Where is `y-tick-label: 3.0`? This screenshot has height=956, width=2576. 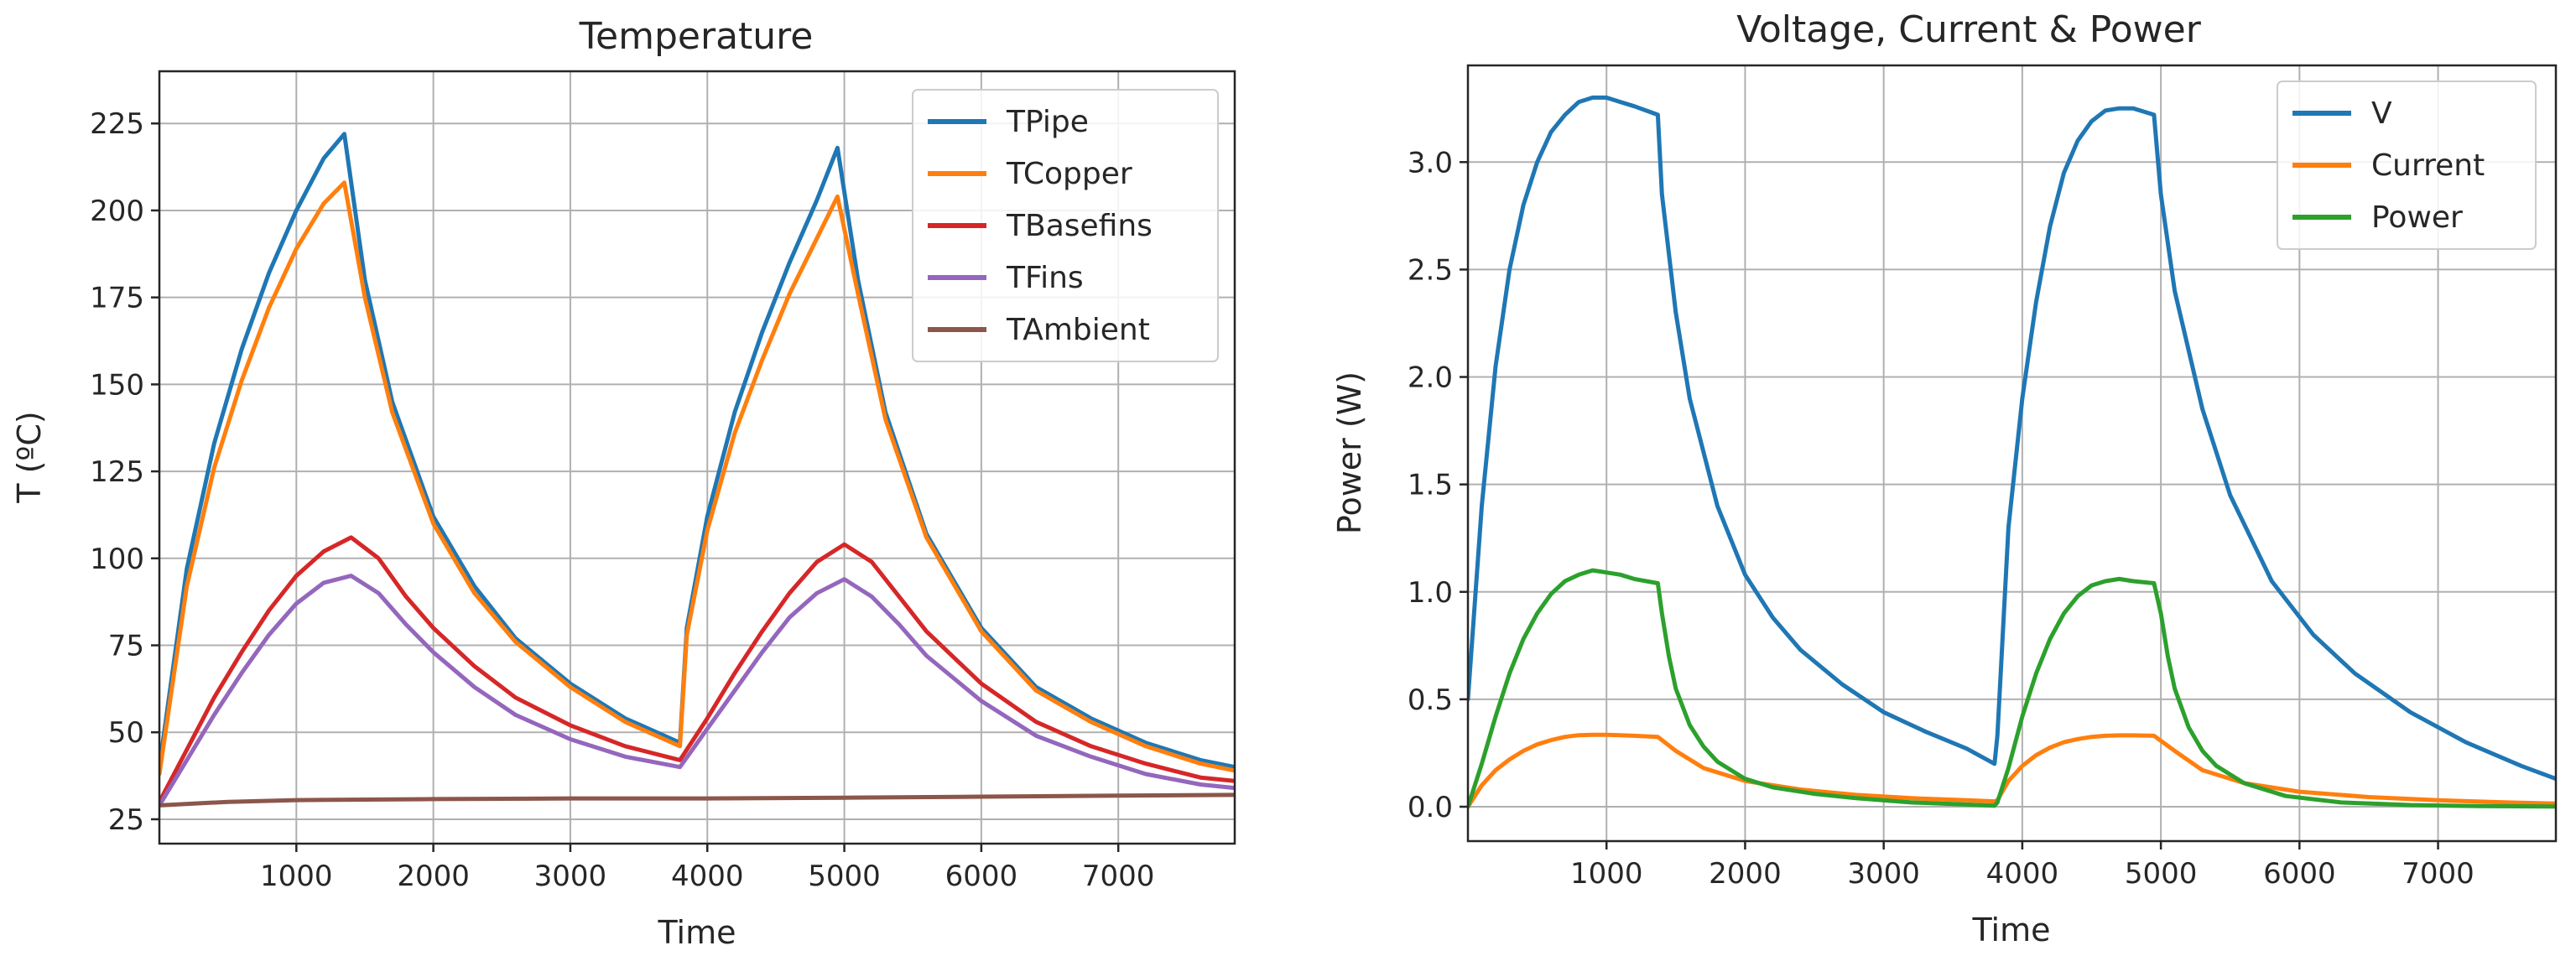 y-tick-label: 3.0 is located at coordinates (1430, 162).